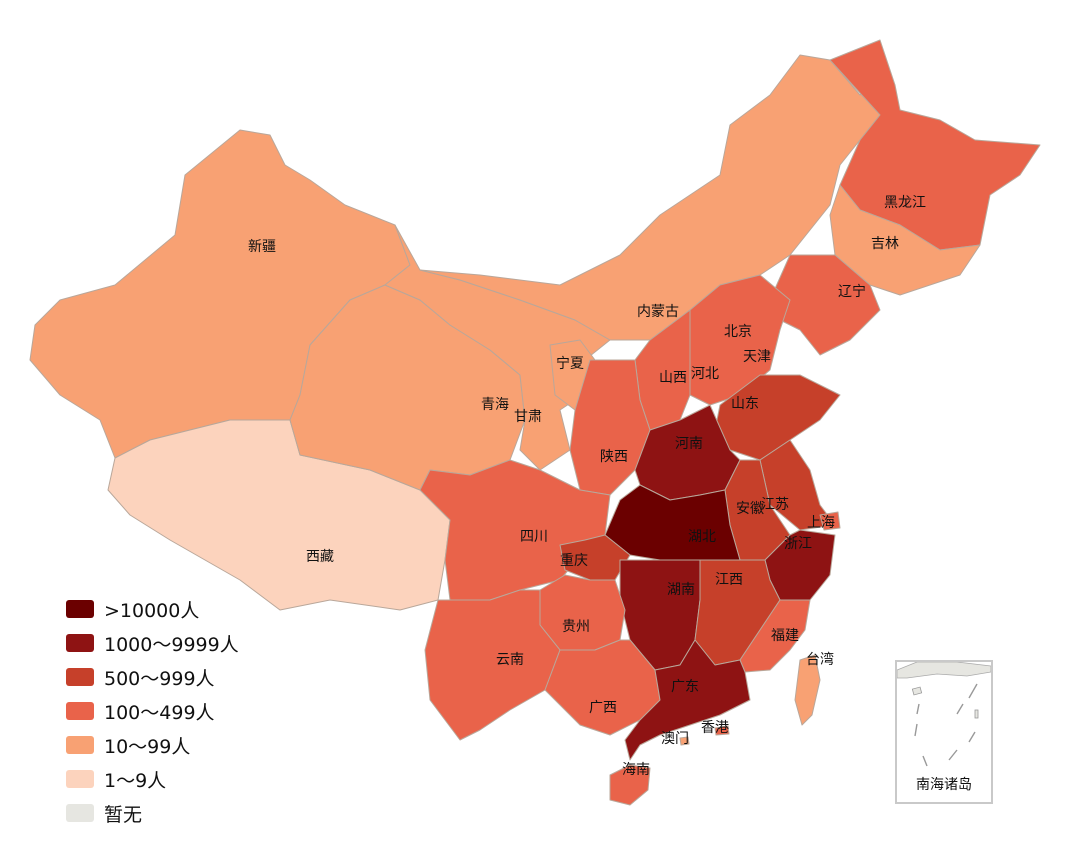 The width and height of the screenshot is (1080, 843). Describe the element at coordinates (675, 739) in the screenshot. I see `province-label: 澳门` at that location.